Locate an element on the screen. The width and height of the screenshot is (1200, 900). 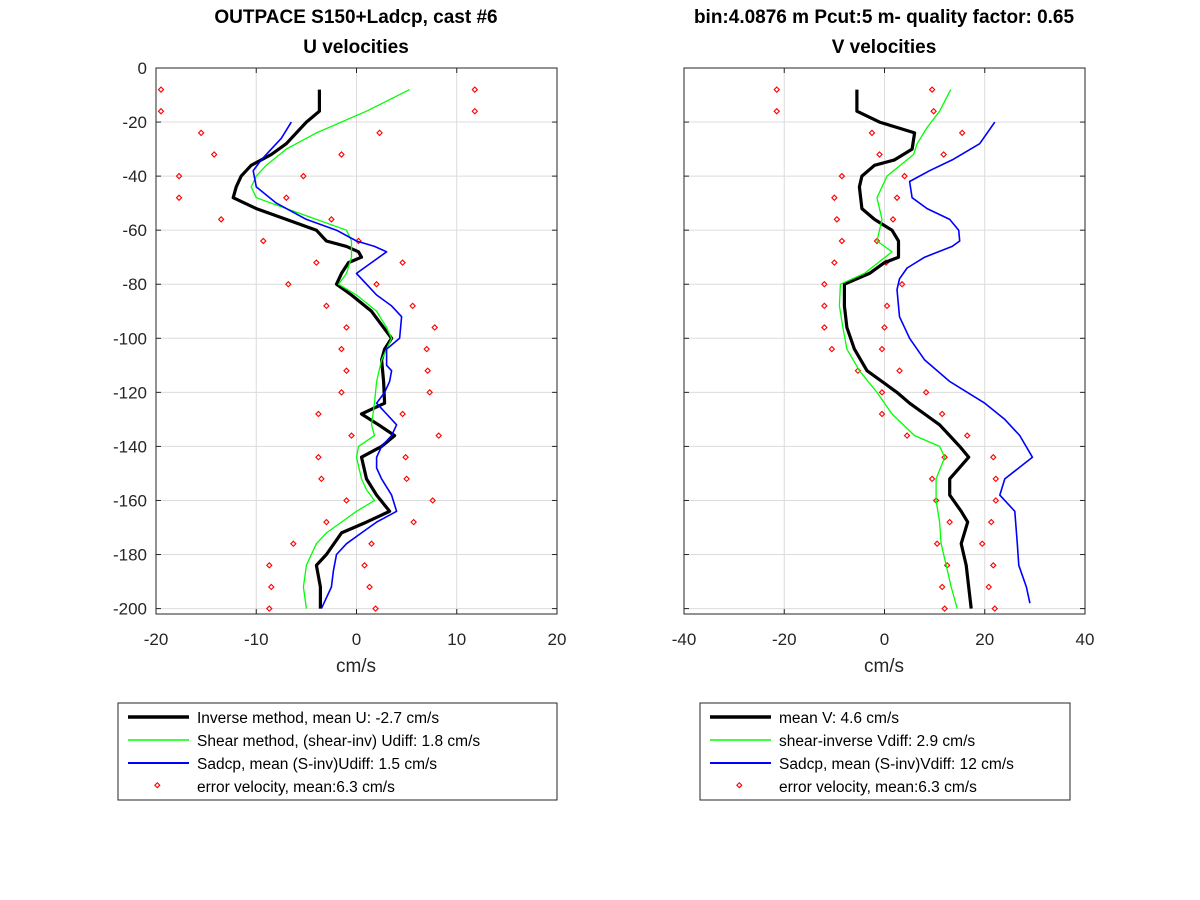
left-panel-title: OUTPACE S150+Ladcp, cast #6 is located at coordinates (355, 17).